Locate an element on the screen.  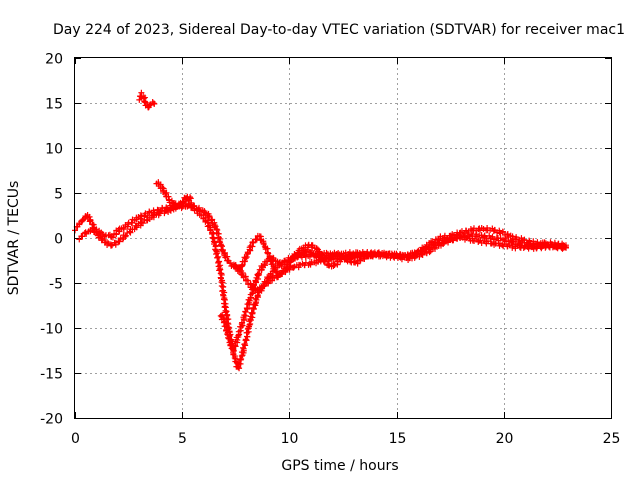
x-tick-label: 10 is located at coordinates (290, 439).